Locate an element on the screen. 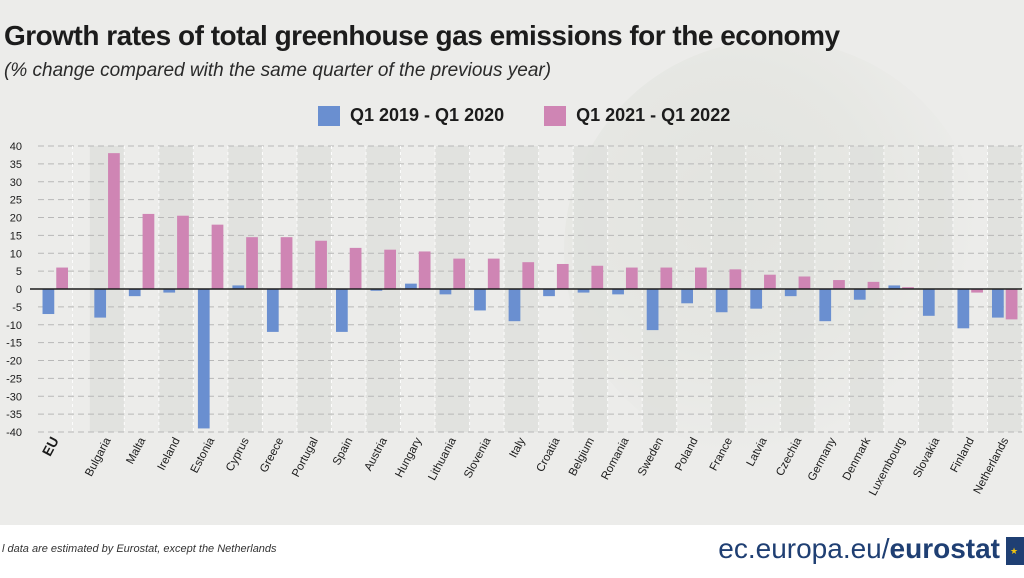 The height and width of the screenshot is (578, 1024). bar-series-1-germany is located at coordinates (825, 305).